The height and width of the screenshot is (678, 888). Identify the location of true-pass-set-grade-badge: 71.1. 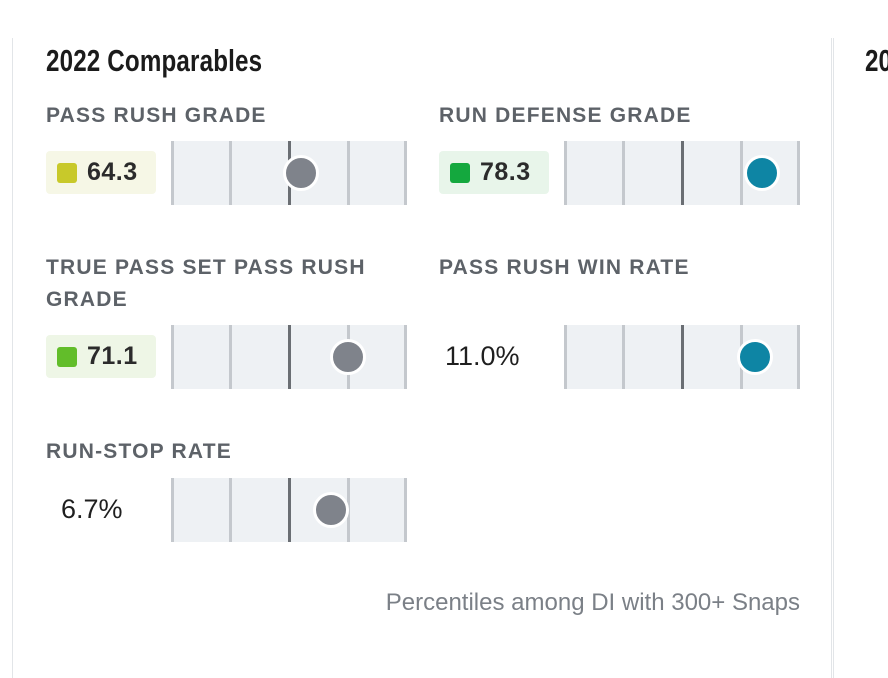
(101, 356).